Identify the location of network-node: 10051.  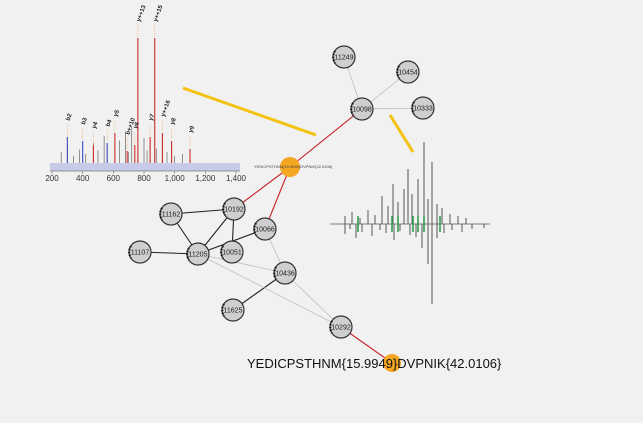
(232, 252).